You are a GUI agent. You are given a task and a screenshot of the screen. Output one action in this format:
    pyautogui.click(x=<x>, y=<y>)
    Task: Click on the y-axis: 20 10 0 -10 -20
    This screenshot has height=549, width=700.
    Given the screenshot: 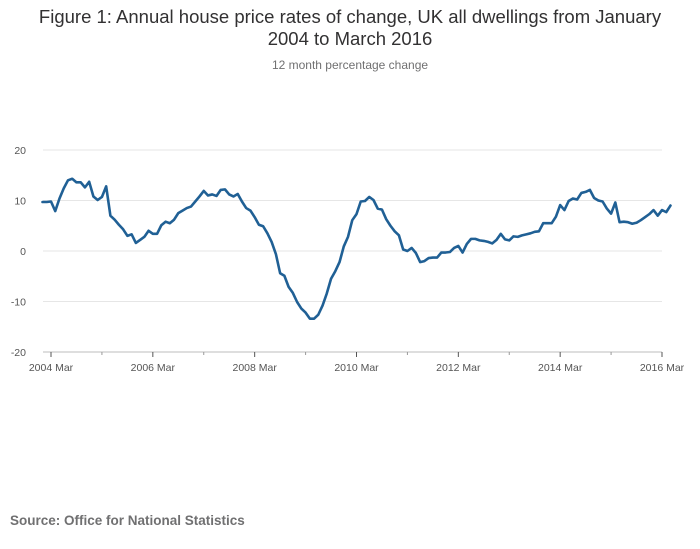 What is the action you would take?
    pyautogui.click(x=18, y=252)
    